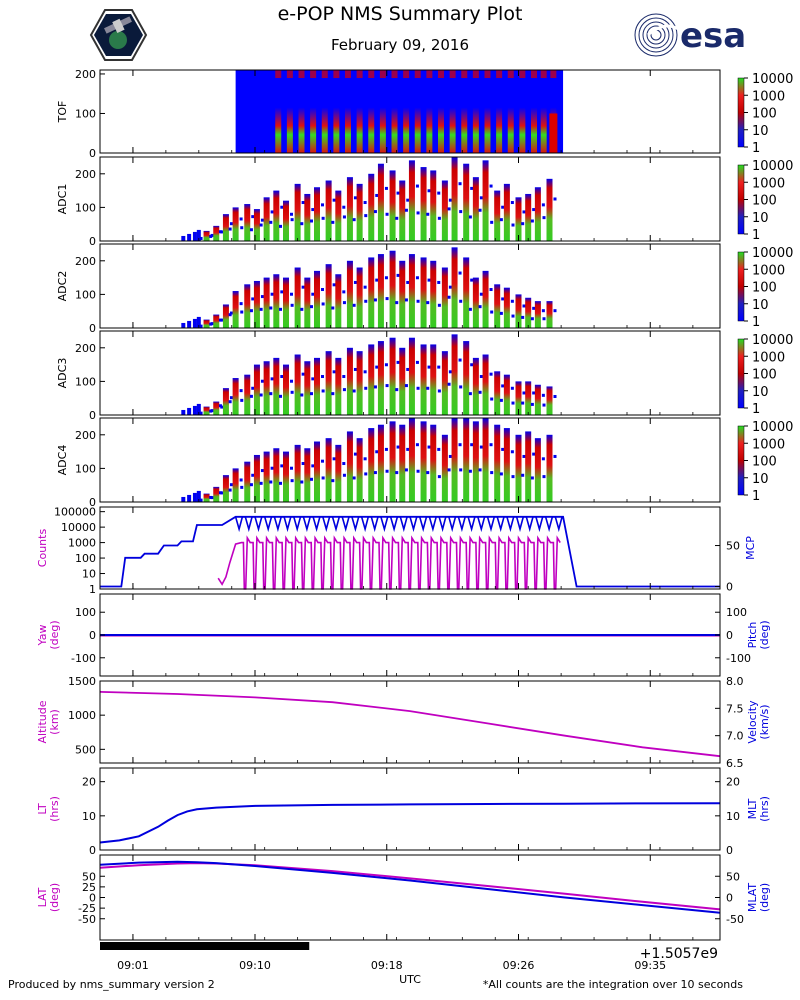 The image size is (800, 1000). Describe the element at coordinates (760, 131) in the screenshot. I see `colorbar-tick-label: 10` at that location.